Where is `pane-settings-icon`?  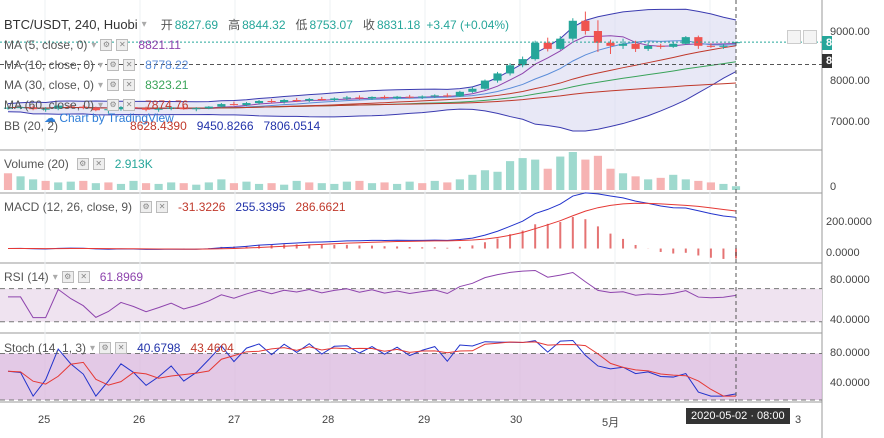
pane-settings-icon is located at coordinates (810, 37).